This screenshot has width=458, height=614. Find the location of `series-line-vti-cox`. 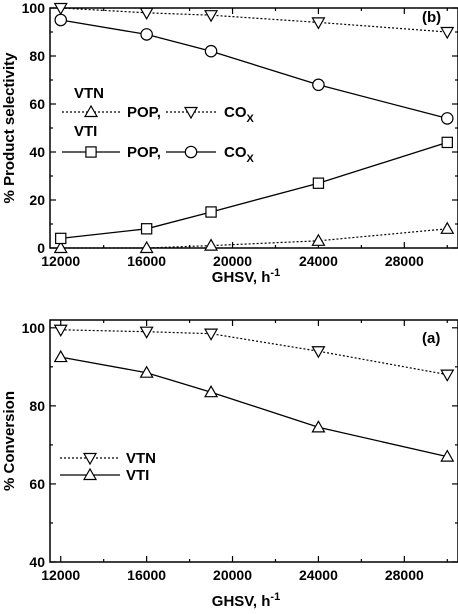

series-line-vti-cox is located at coordinates (254, 69).